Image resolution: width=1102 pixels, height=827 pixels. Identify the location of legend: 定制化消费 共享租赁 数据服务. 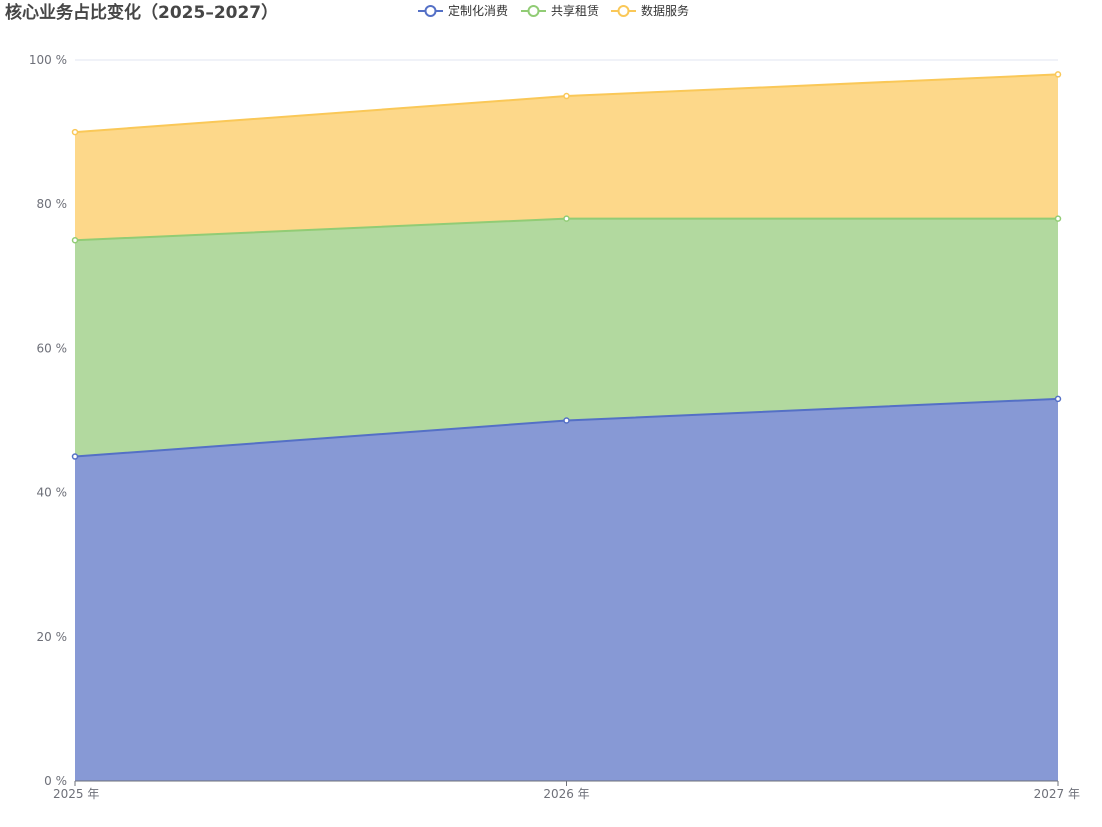
(553, 10).